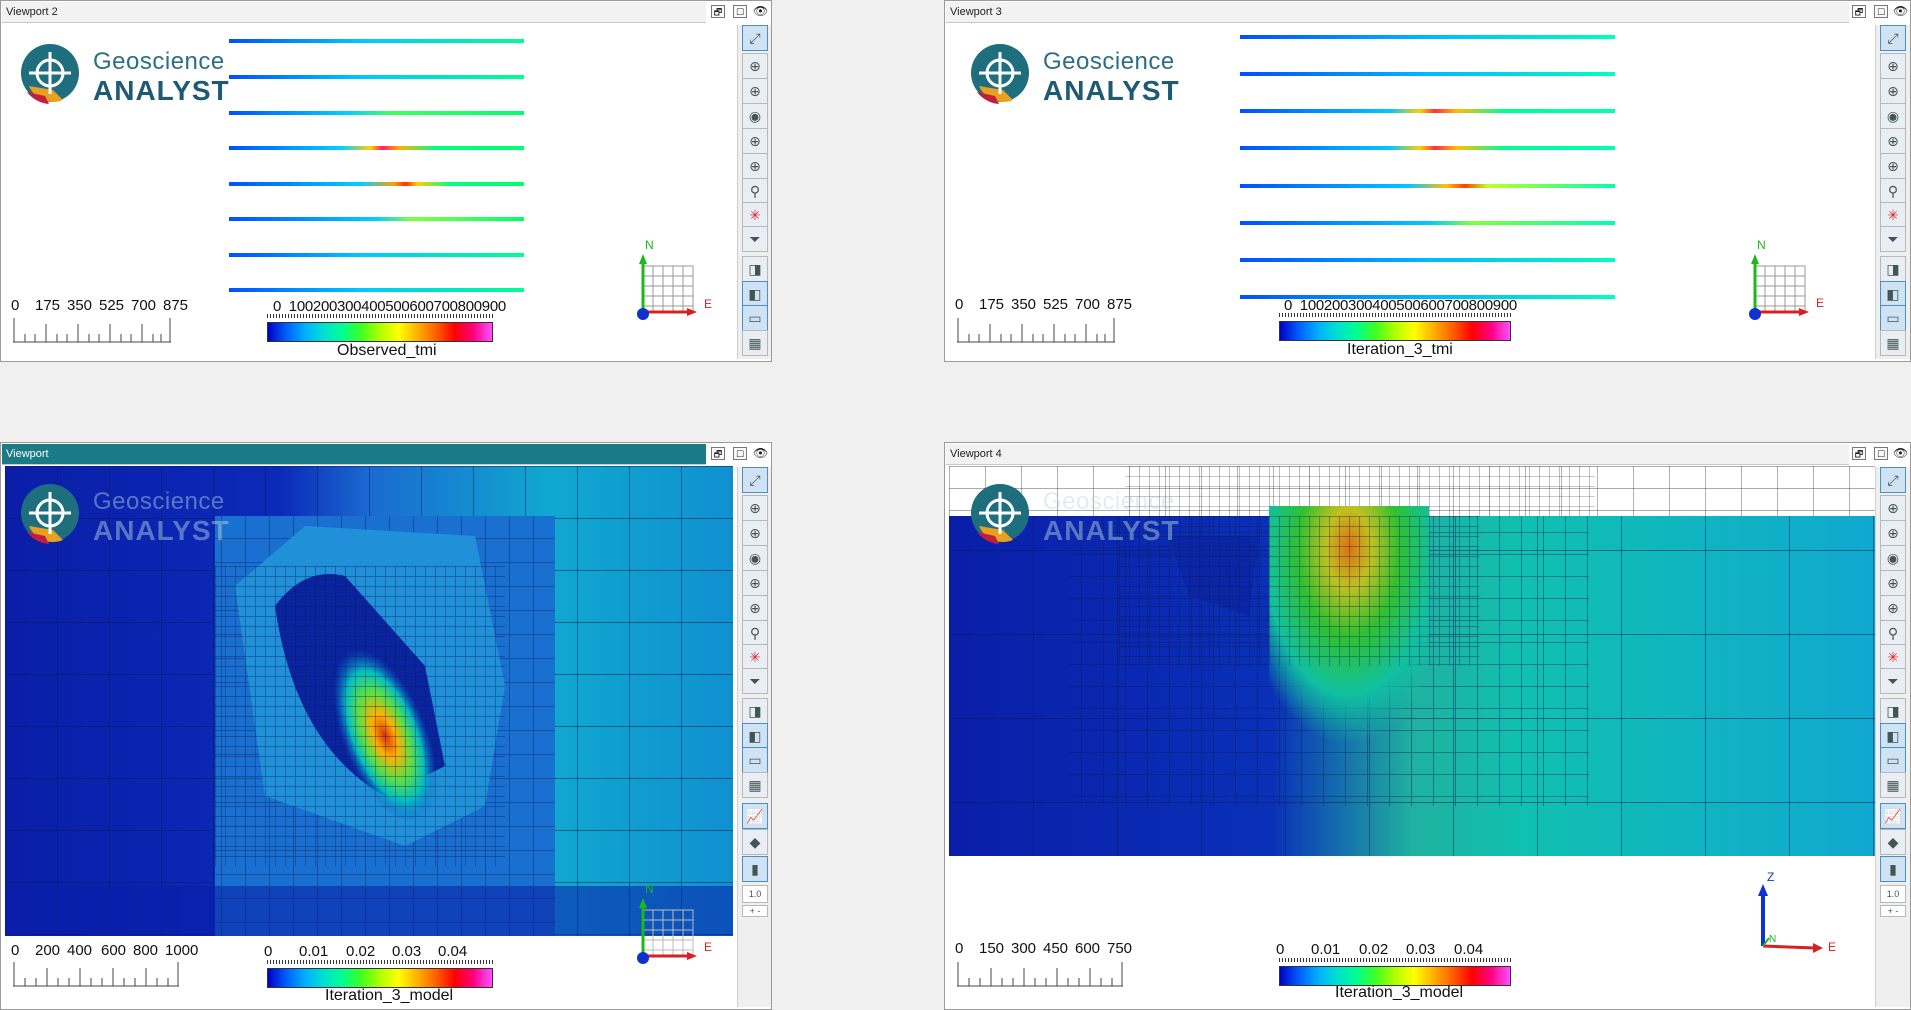  I want to click on colorbar-title: Observed_tmi, so click(387, 350).